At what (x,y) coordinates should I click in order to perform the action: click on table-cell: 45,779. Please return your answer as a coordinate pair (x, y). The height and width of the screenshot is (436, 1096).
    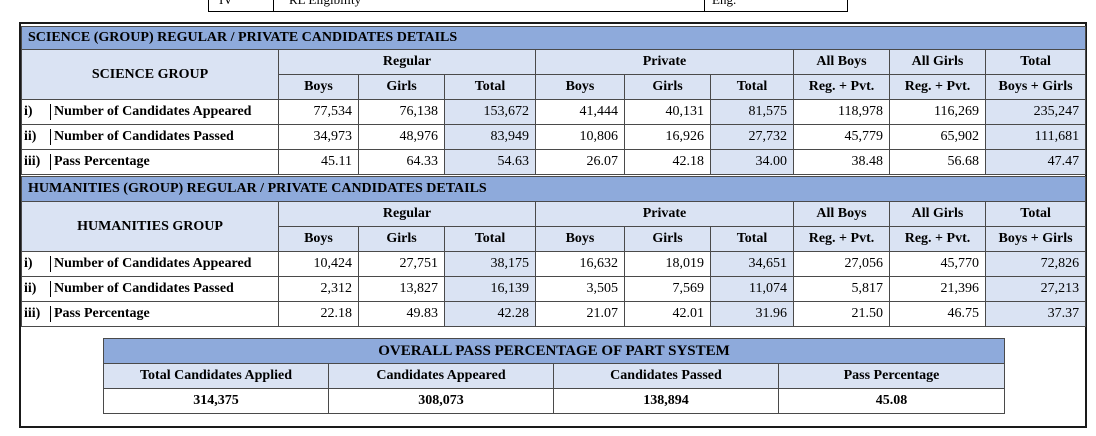
    Looking at the image, I should click on (841, 137).